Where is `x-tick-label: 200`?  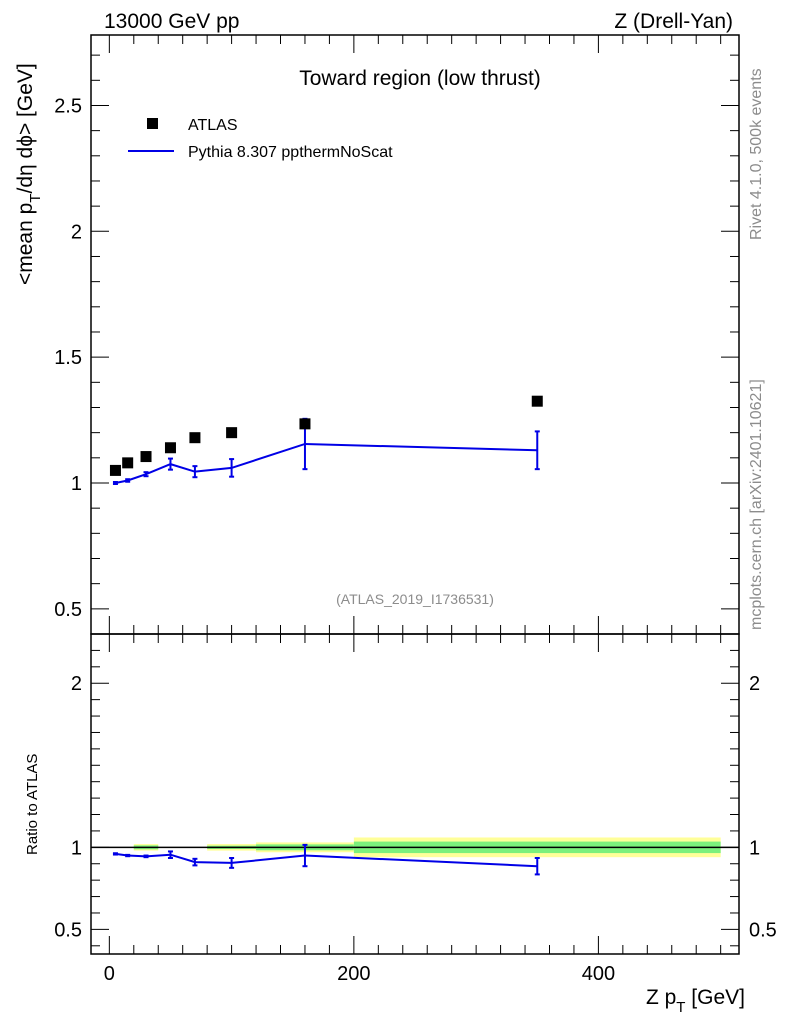
x-tick-label: 200 is located at coordinates (353, 974).